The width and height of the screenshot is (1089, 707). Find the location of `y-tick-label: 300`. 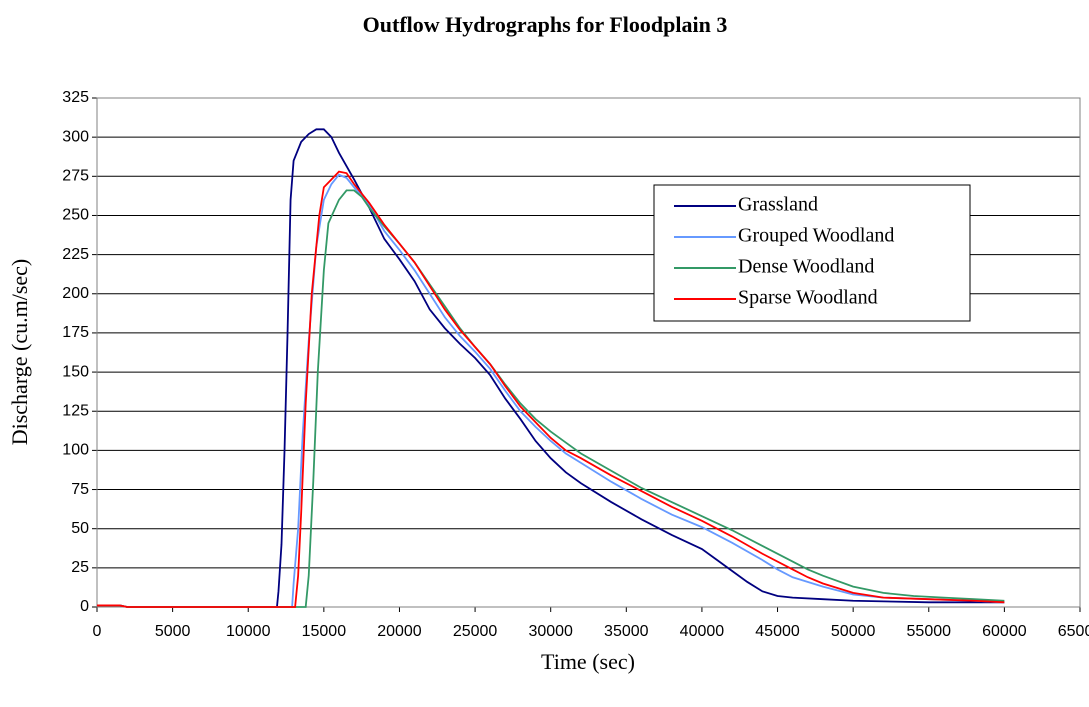

y-tick-label: 300 is located at coordinates (75, 136).